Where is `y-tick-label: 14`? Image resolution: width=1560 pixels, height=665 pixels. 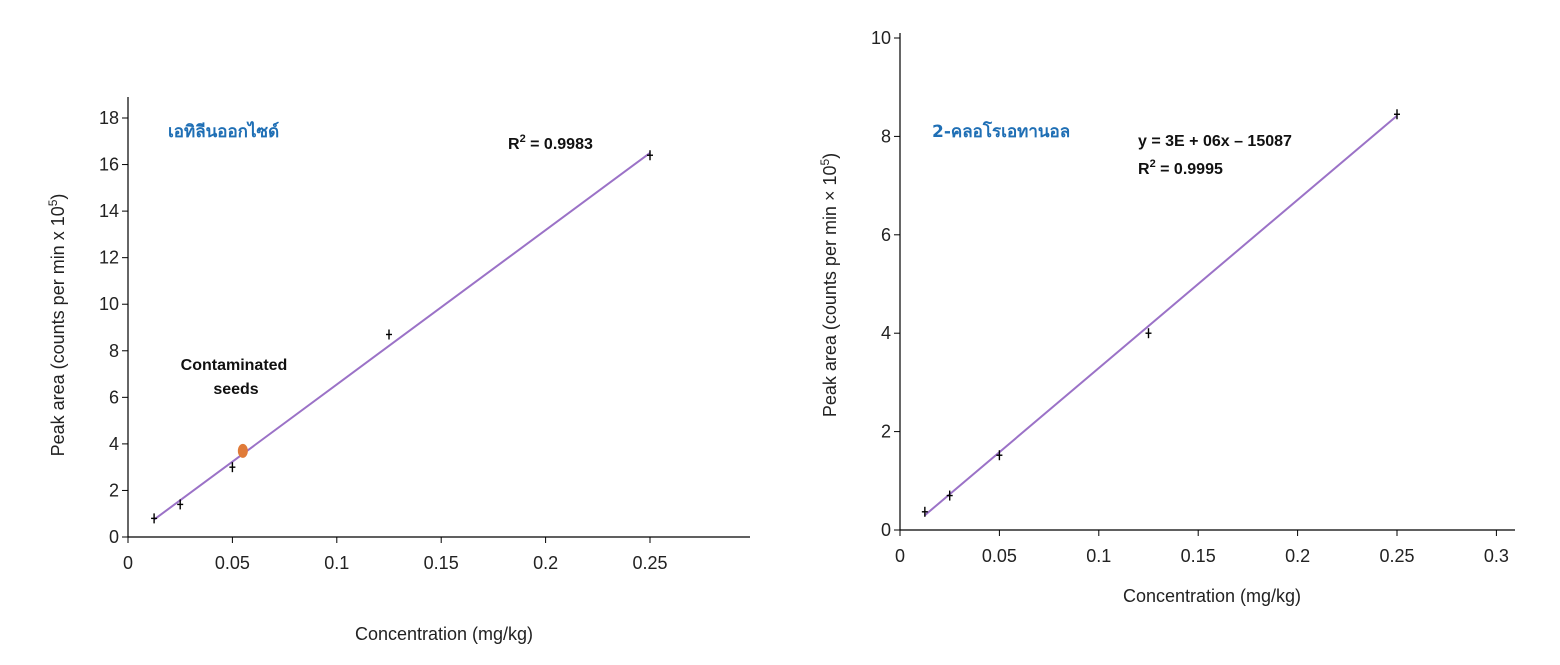
y-tick-label: 14 is located at coordinates (109, 211).